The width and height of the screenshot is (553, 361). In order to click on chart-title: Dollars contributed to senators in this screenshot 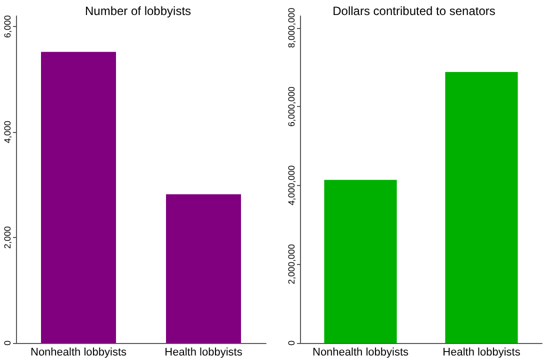, I will do `click(414, 11)`.